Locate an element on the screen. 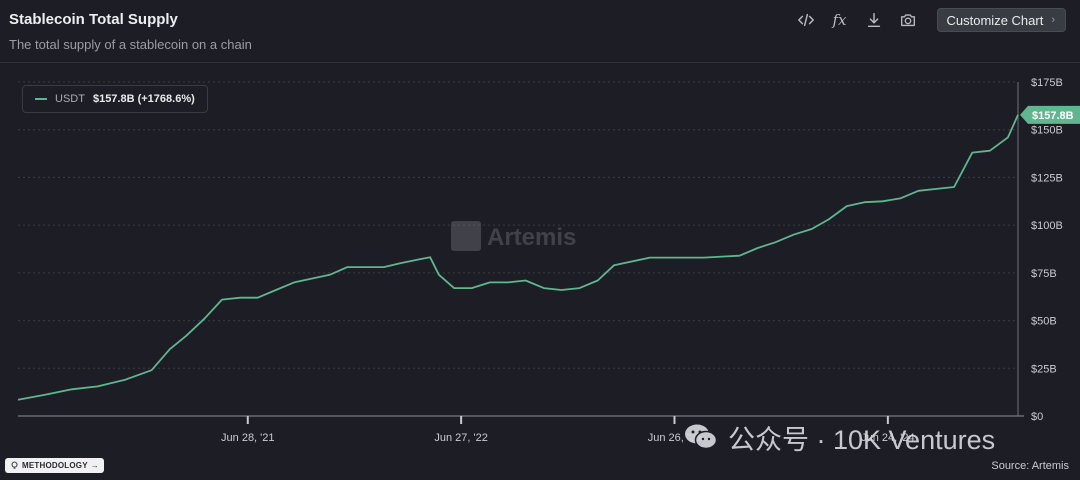 This screenshot has height=480, width=1080. camera-icon is located at coordinates (908, 20).